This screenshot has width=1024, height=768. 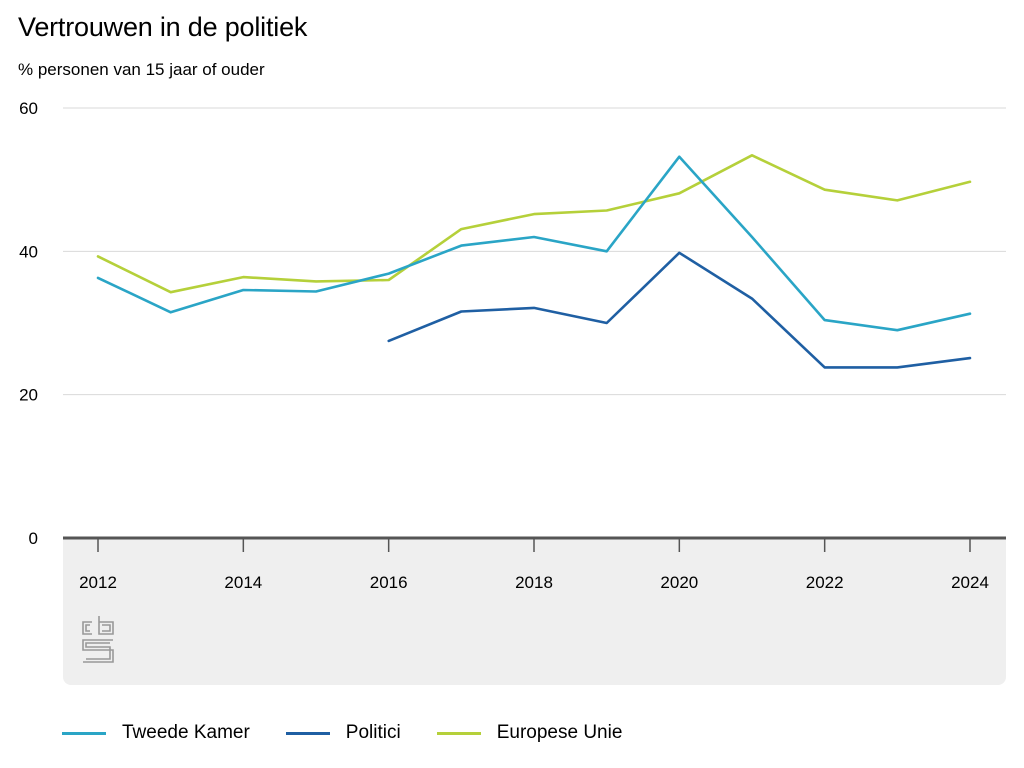 I want to click on legend-item-tweede-kamer: Tweede Kamer, so click(x=156, y=733).